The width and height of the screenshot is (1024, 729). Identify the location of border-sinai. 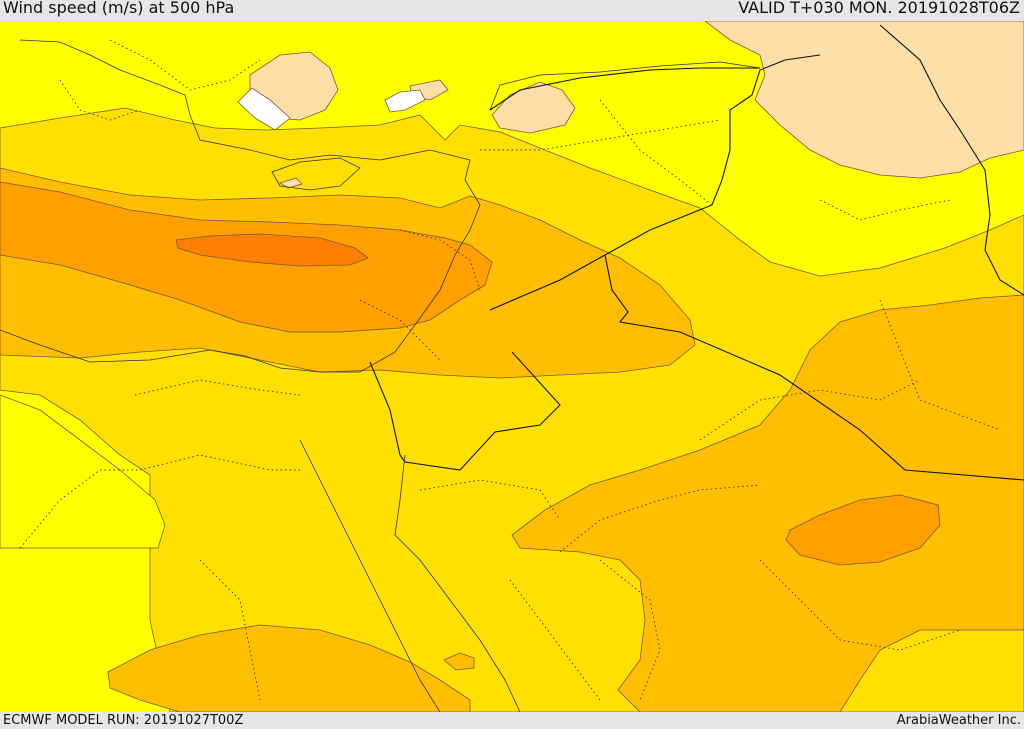
(387, 412).